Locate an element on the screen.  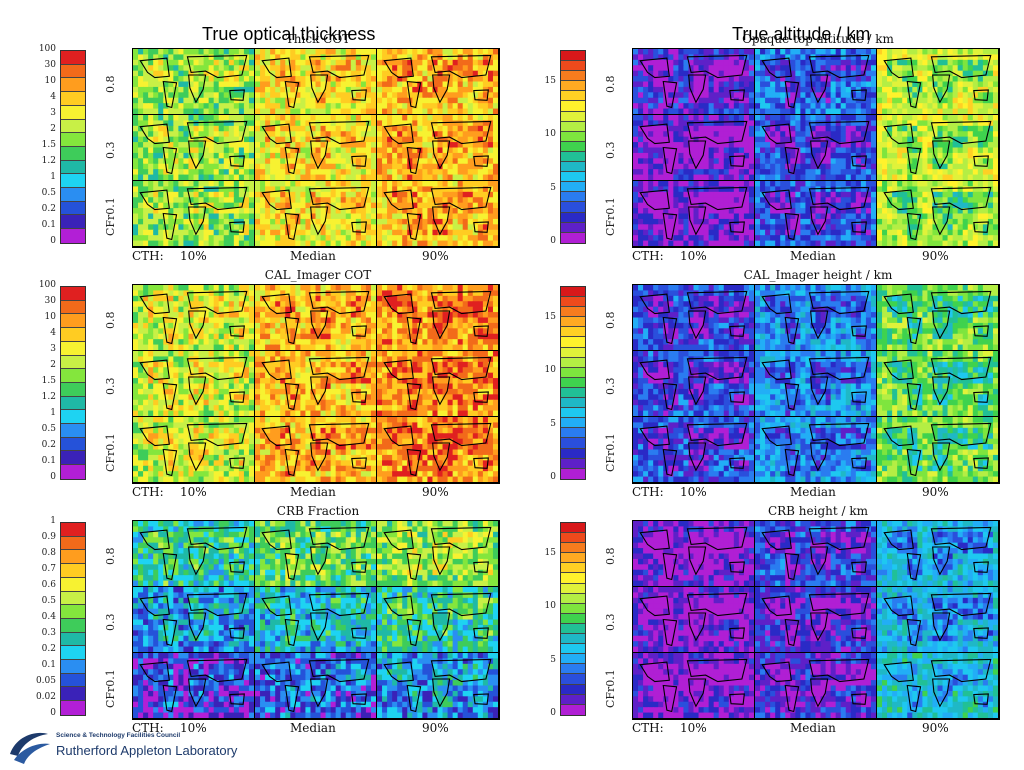
colorbar-tick-label: 3 is located at coordinates (43, 349).